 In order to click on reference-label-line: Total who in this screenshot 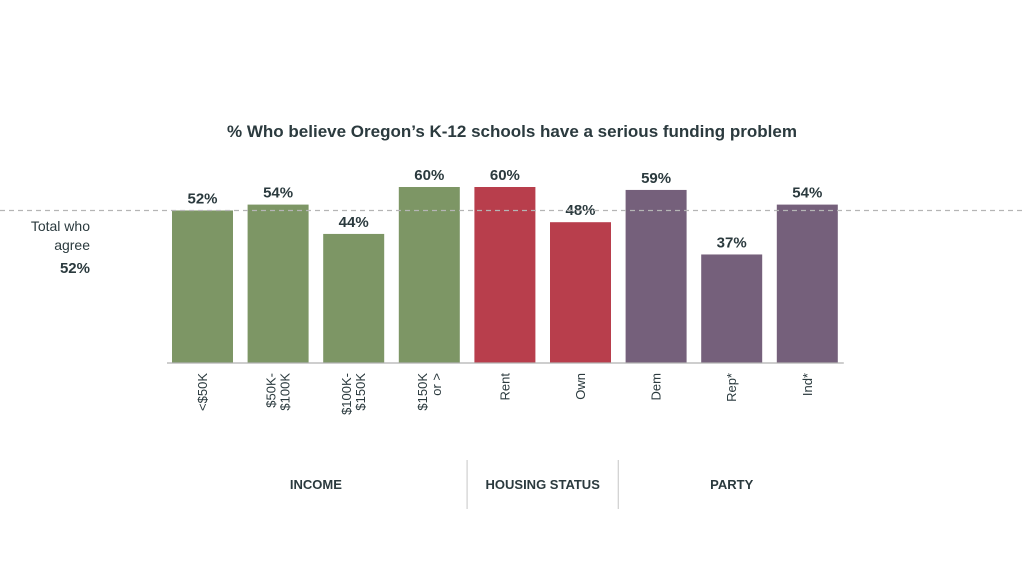, I will do `click(60, 226)`.